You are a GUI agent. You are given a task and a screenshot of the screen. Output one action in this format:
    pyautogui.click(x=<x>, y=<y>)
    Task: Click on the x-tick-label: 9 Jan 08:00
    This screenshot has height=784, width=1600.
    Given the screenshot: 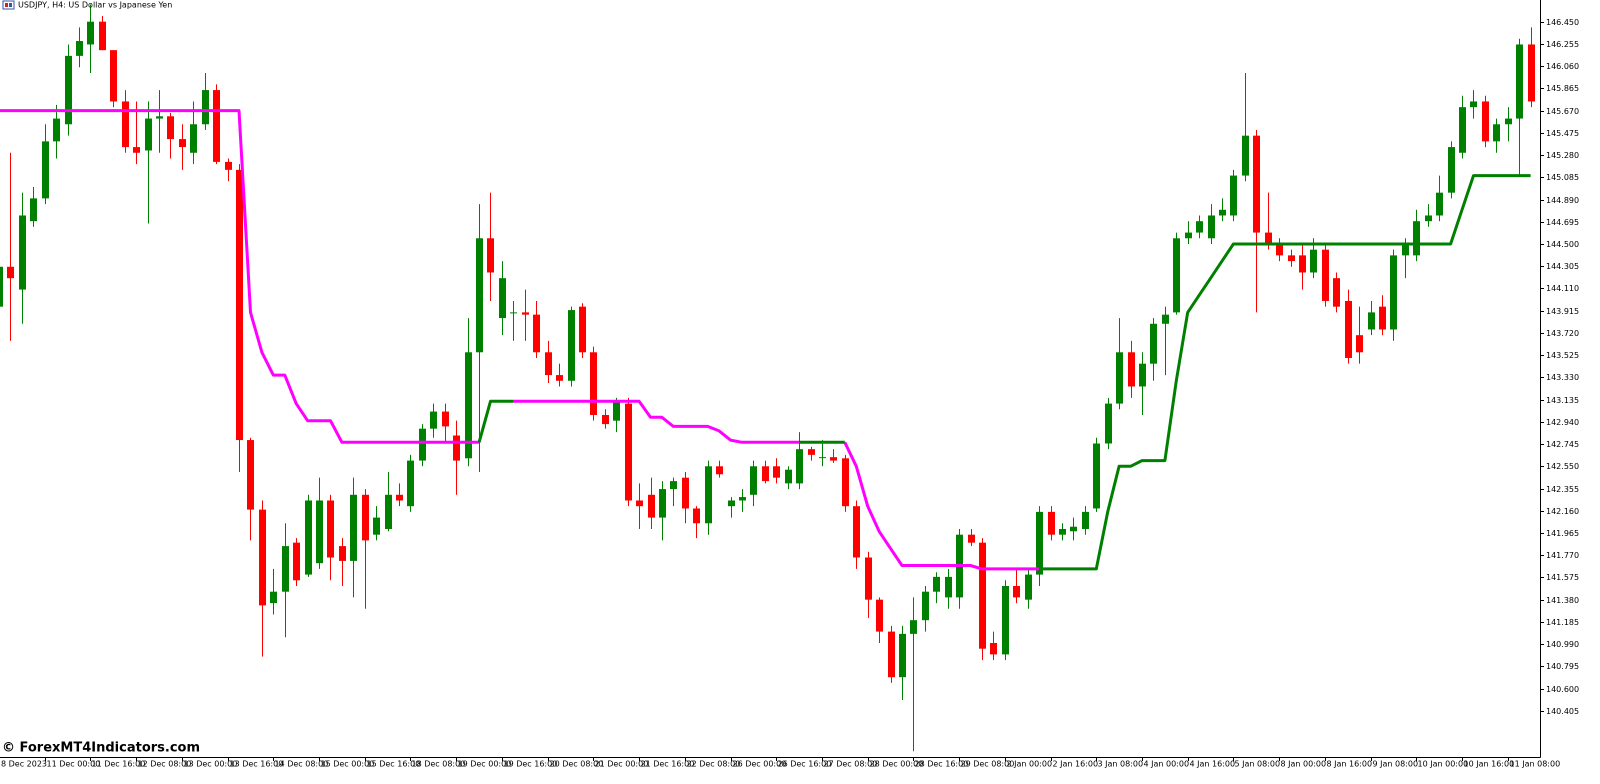 What is the action you would take?
    pyautogui.click(x=1396, y=764)
    